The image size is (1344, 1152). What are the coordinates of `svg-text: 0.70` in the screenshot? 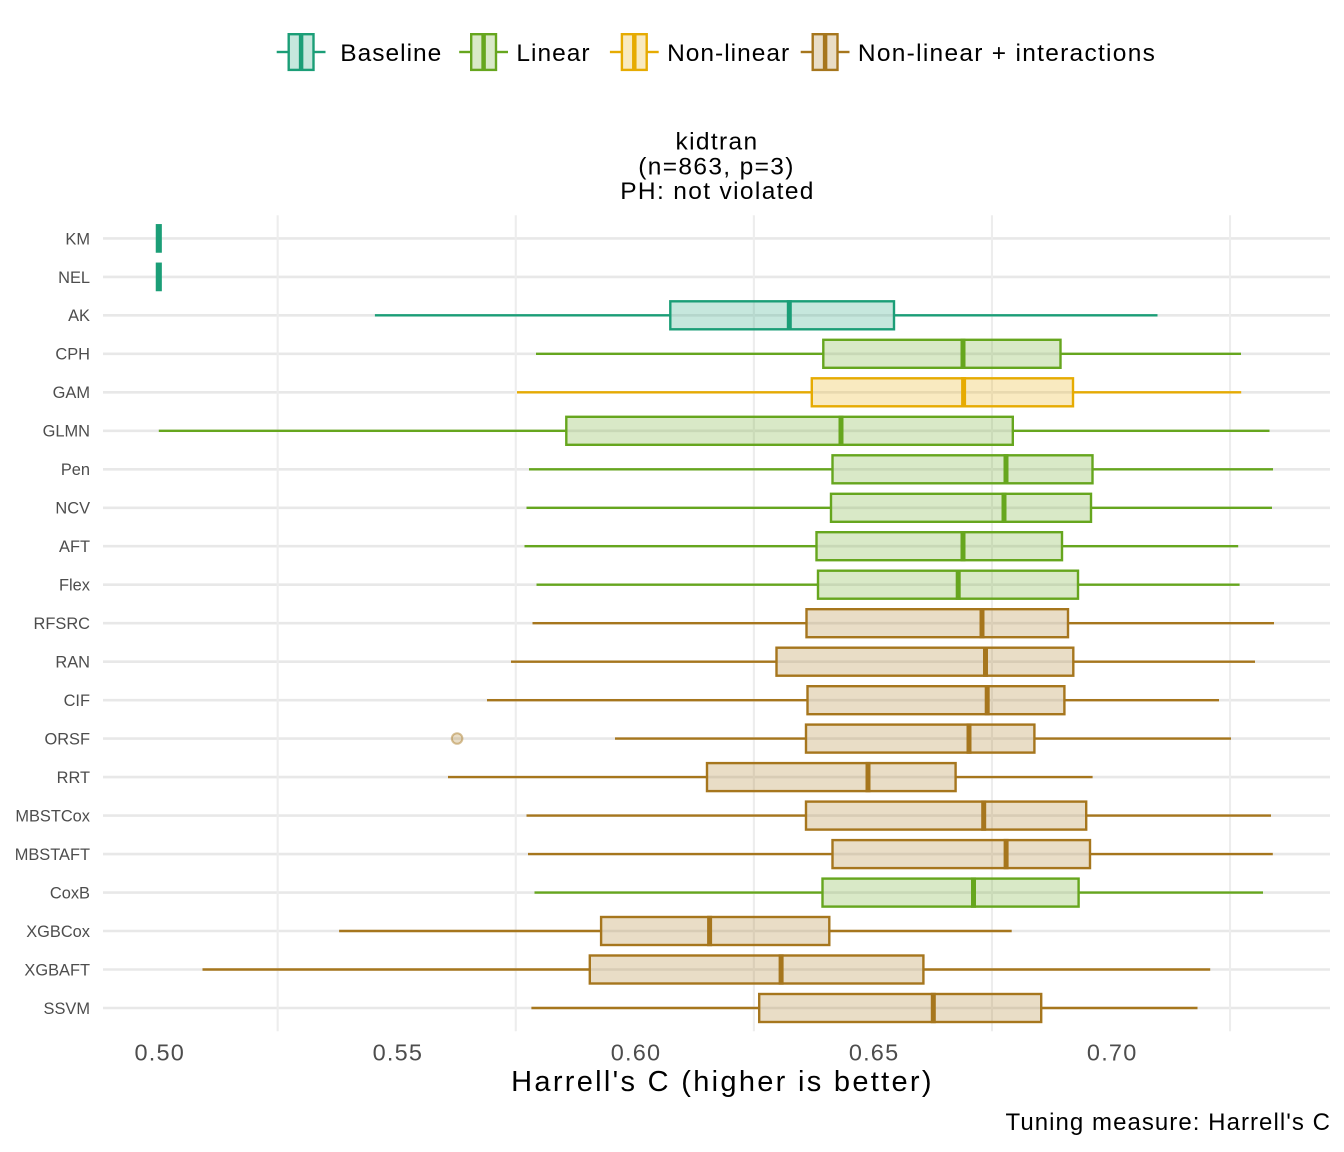 It's located at (1112, 1053).